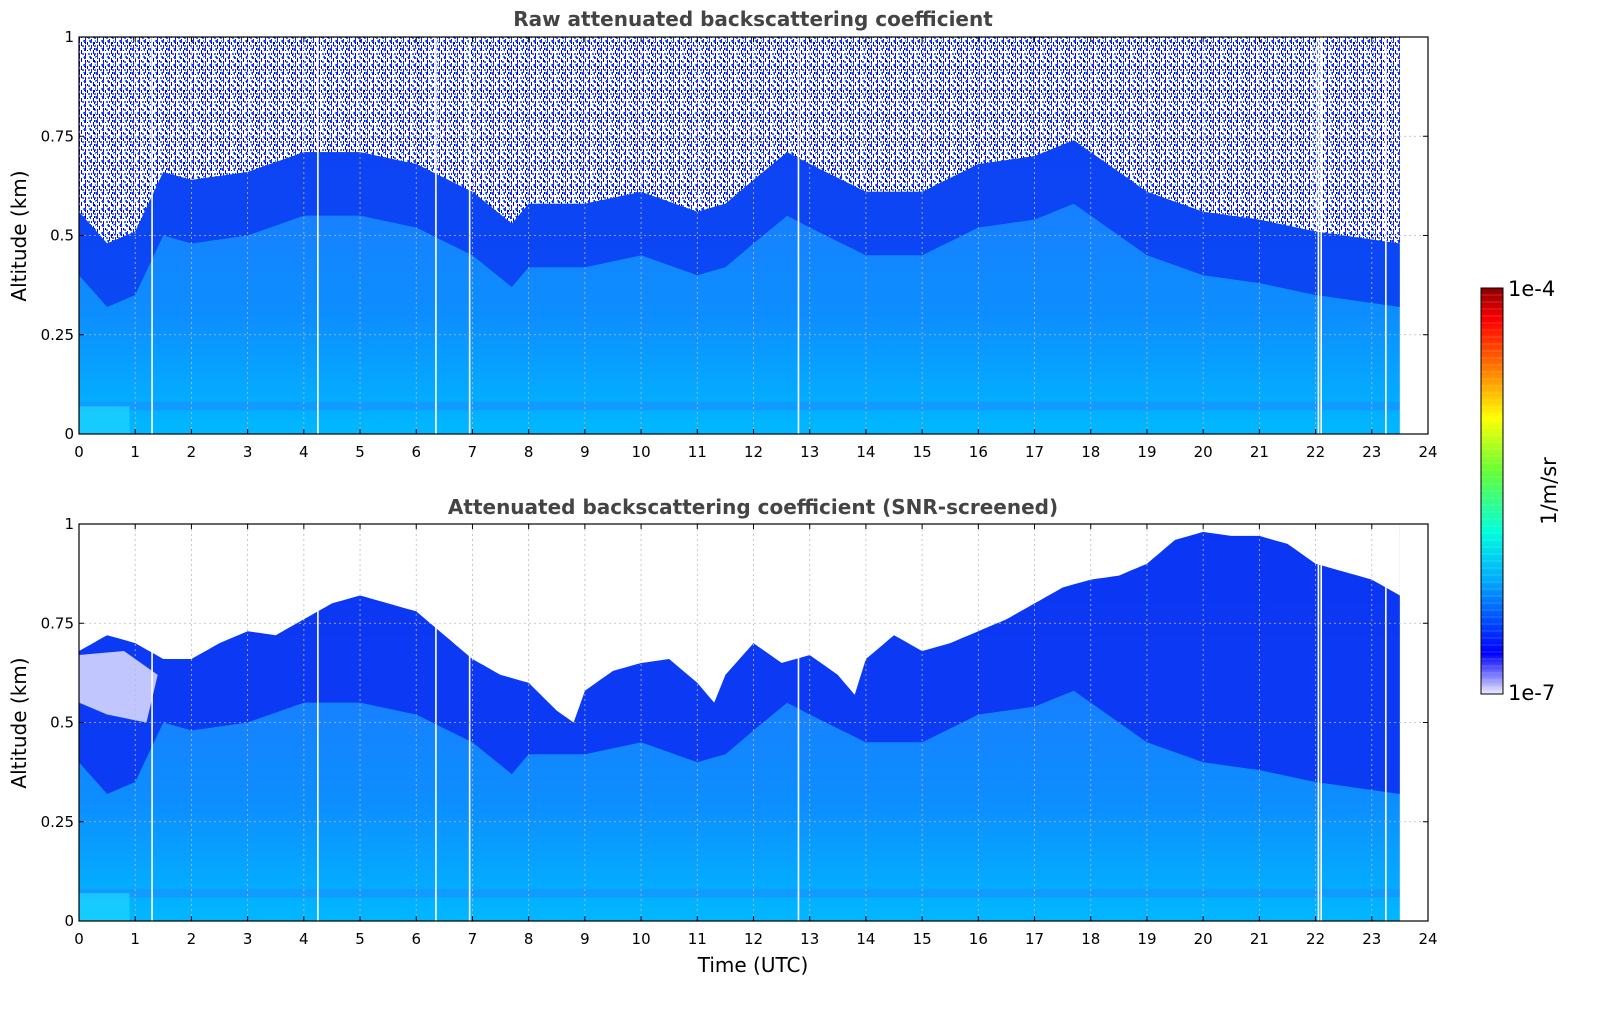 This screenshot has height=1020, width=1621. Describe the element at coordinates (739, 223) in the screenshot. I see `heat-boundary-band` at that location.